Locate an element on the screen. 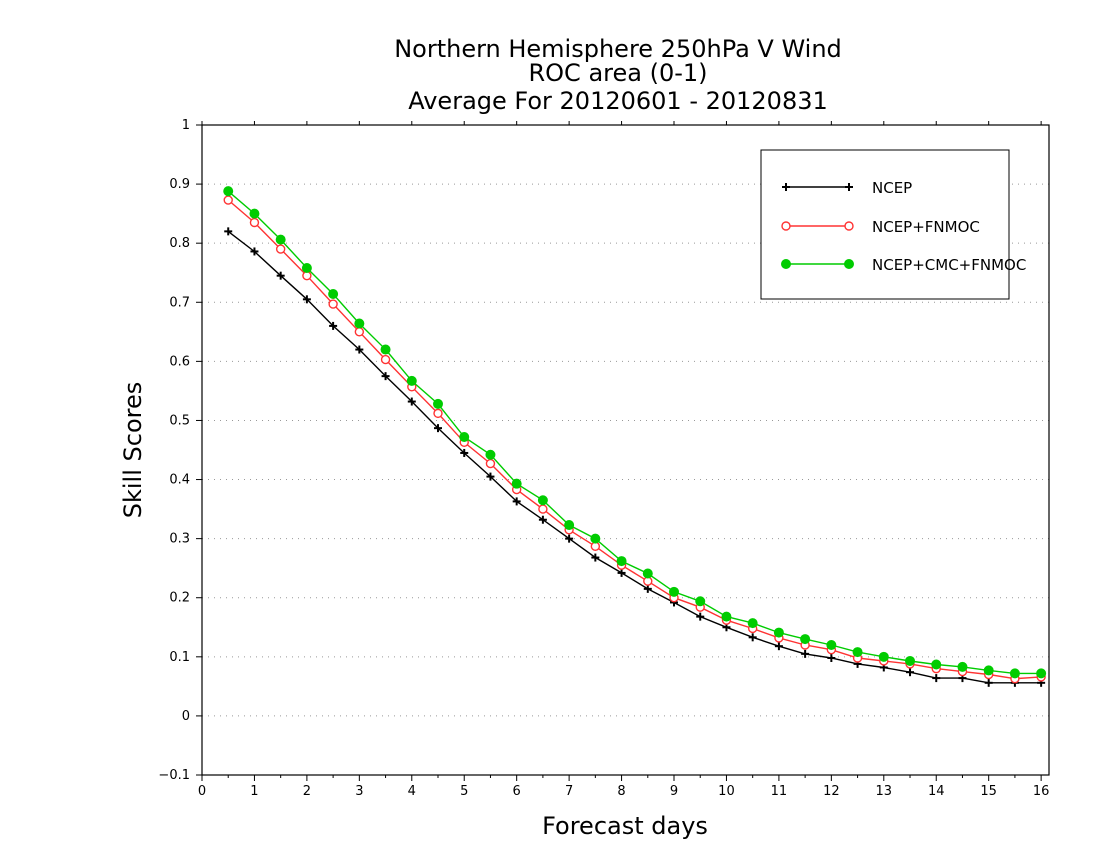 This screenshot has height=850, width=1100. x-tick-label: 4 is located at coordinates (412, 791).